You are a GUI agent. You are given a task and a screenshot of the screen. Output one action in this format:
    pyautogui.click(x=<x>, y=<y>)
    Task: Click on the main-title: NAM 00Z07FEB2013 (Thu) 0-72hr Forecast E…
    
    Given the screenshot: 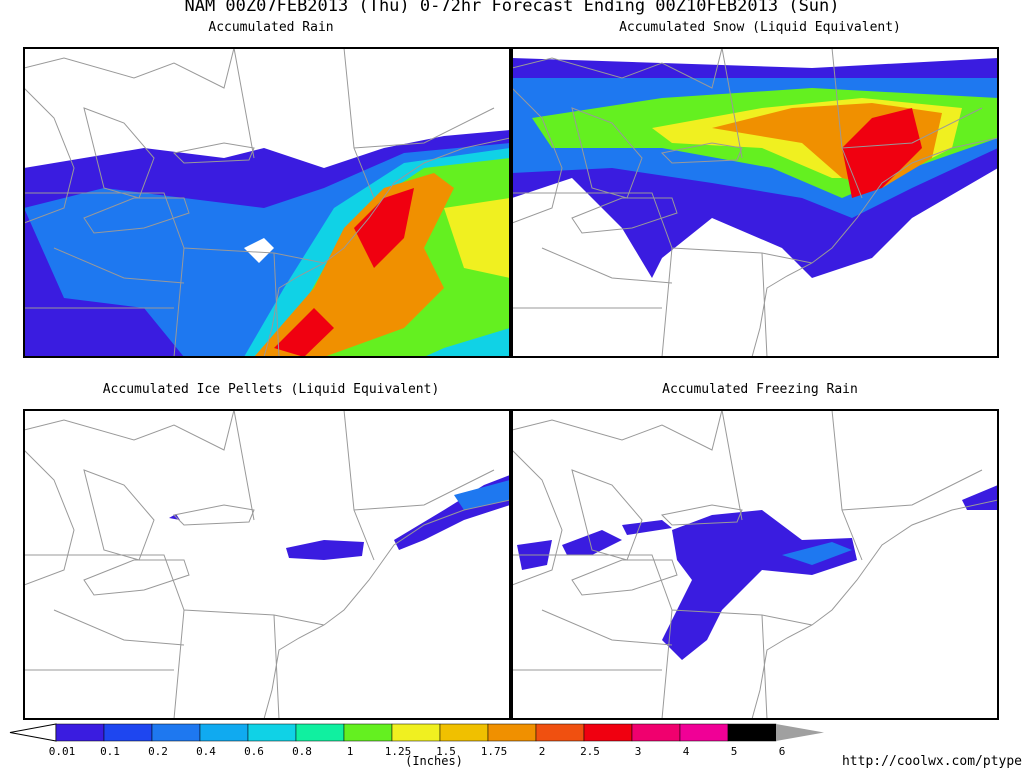 What is the action you would take?
    pyautogui.click(x=511, y=8)
    